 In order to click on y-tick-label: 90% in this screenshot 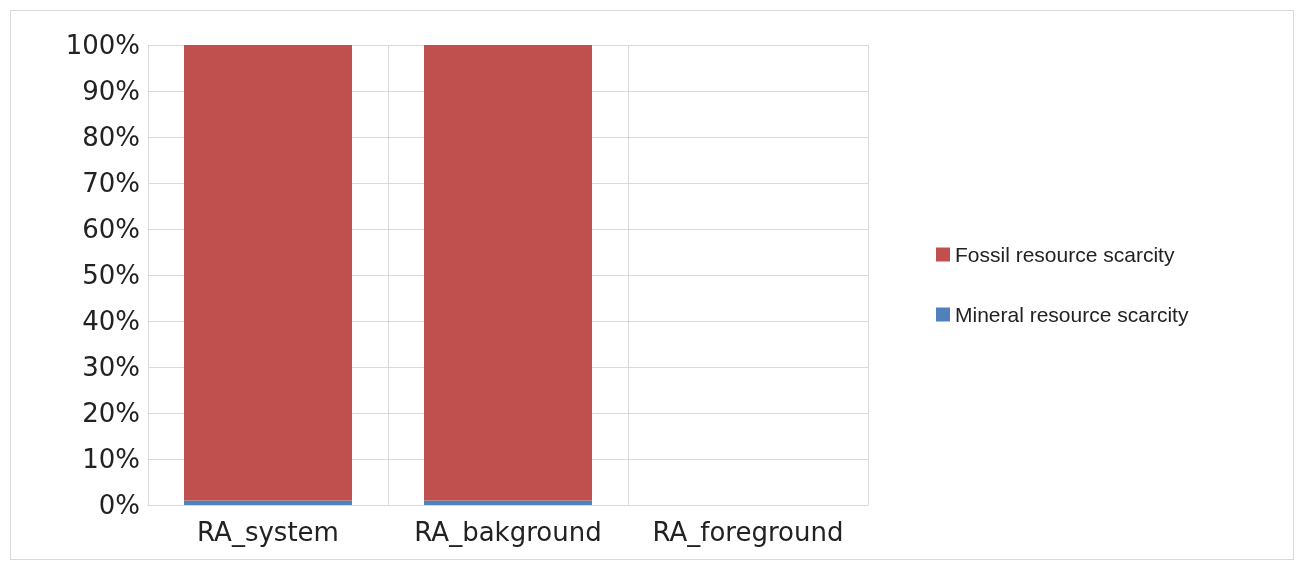, I will do `click(111, 91)`.